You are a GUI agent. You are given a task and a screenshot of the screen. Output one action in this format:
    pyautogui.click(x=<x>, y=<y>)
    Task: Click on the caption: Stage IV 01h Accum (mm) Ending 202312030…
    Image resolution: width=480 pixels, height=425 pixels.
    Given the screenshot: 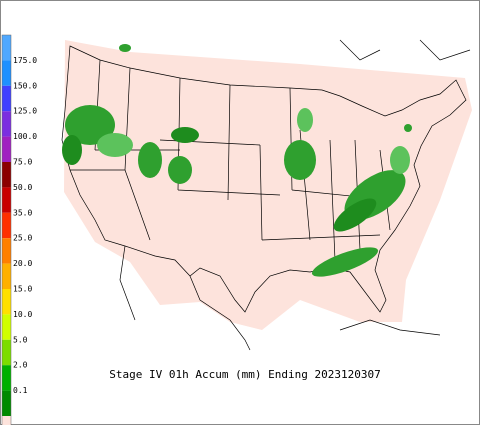 What is the action you would take?
    pyautogui.click(x=245, y=374)
    